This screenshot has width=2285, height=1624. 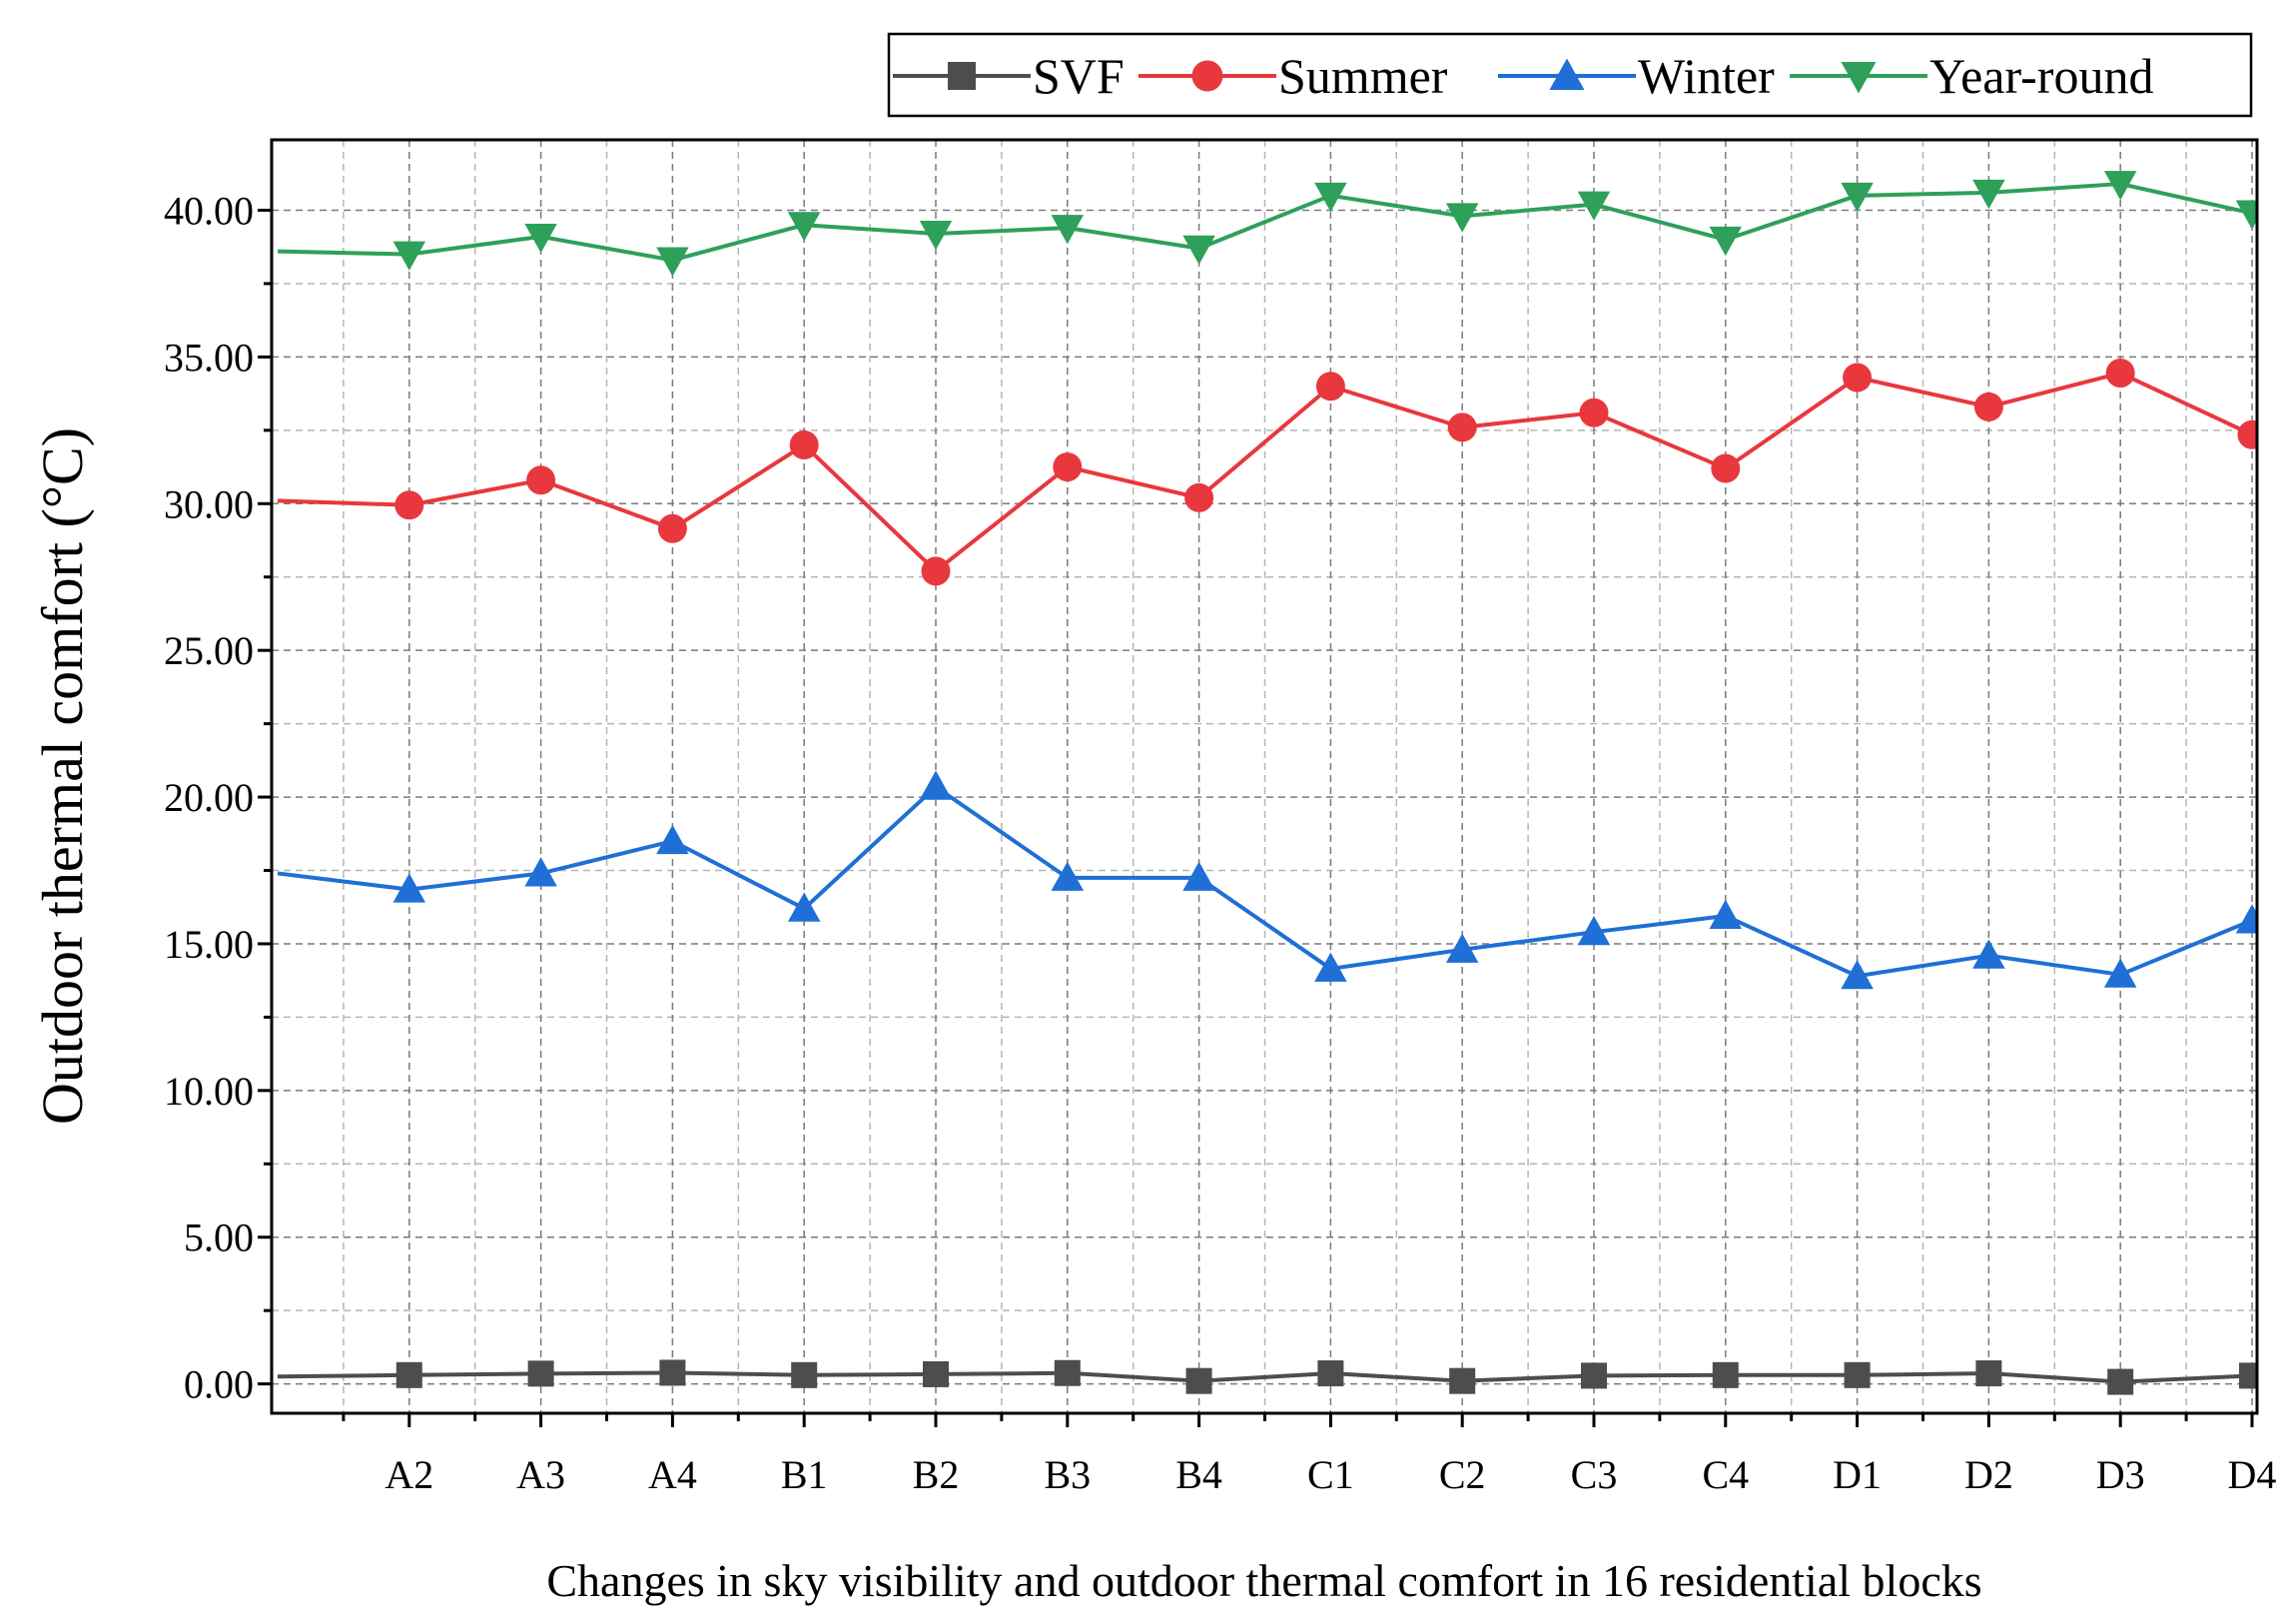 I want to click on x-tick-label: A4, so click(x=672, y=1474).